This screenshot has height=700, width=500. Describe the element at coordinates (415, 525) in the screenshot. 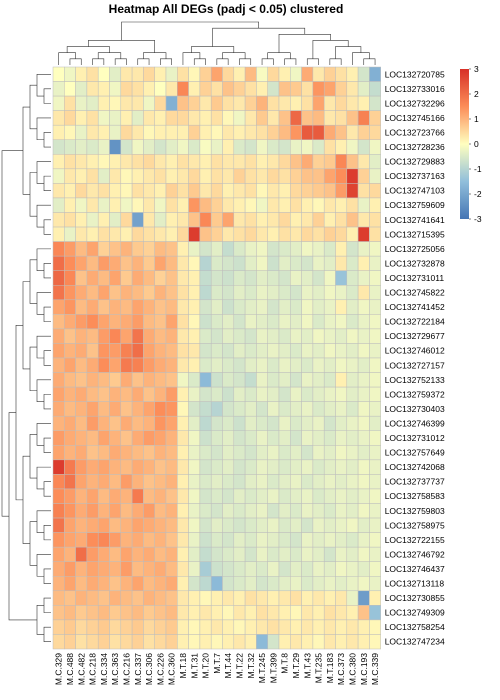

I see `row-label: LOC132758975` at that location.